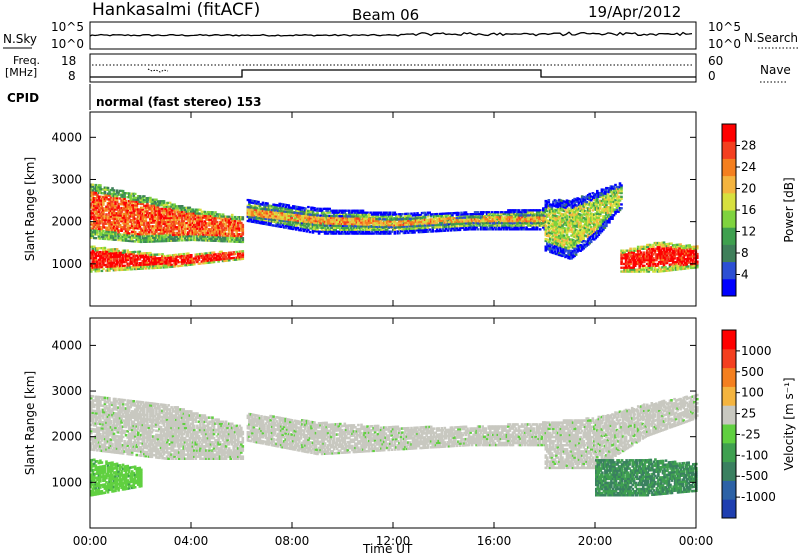 The width and height of the screenshot is (800, 554). What do you see at coordinates (393, 73) in the screenshot?
I see `freq-trace` at bounding box center [393, 73].